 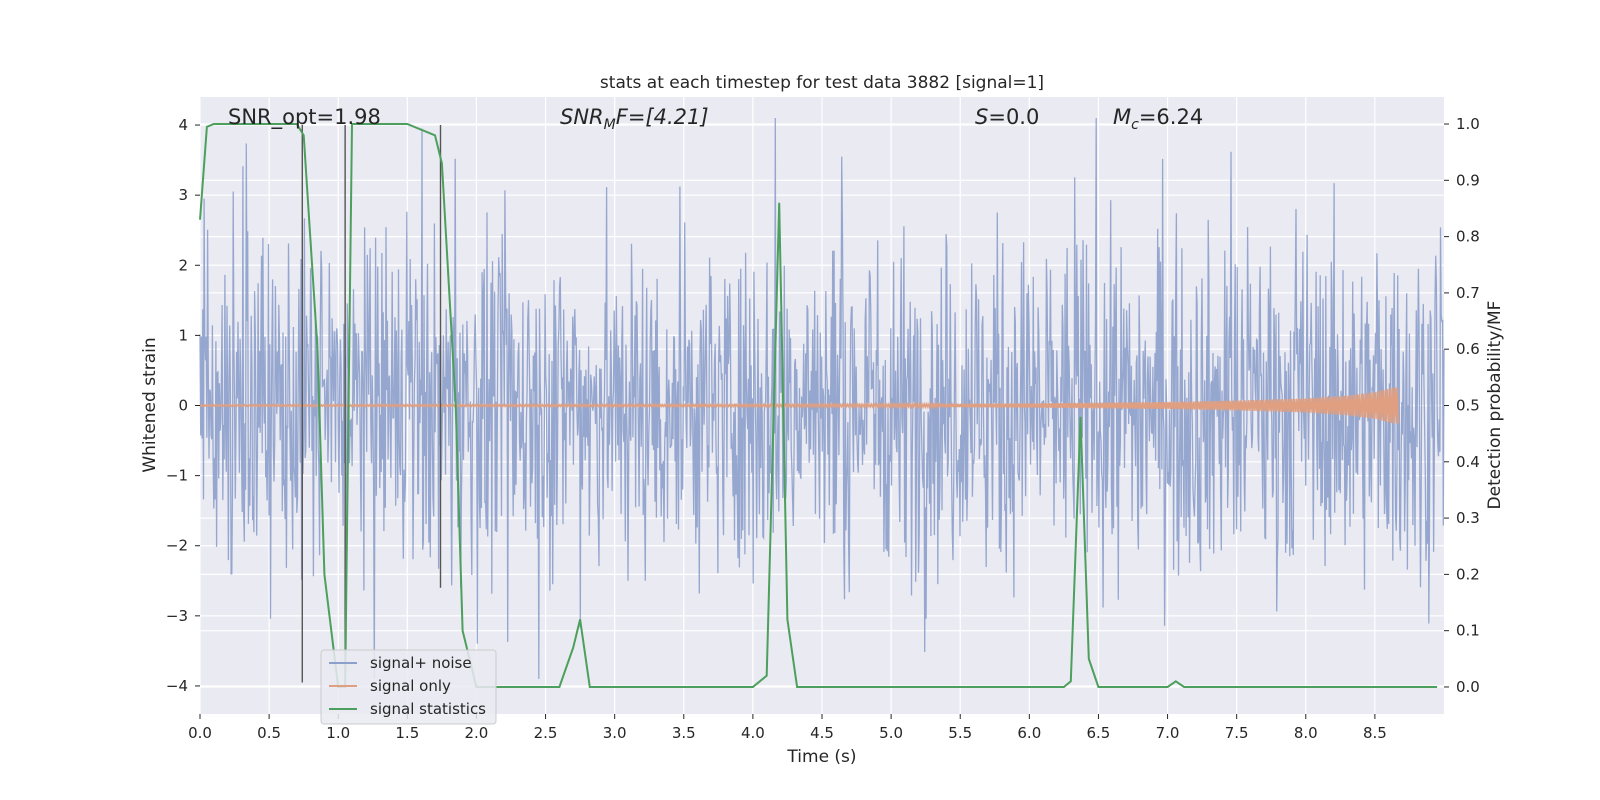 I want to click on y-tick-label: 3, so click(x=183, y=195).